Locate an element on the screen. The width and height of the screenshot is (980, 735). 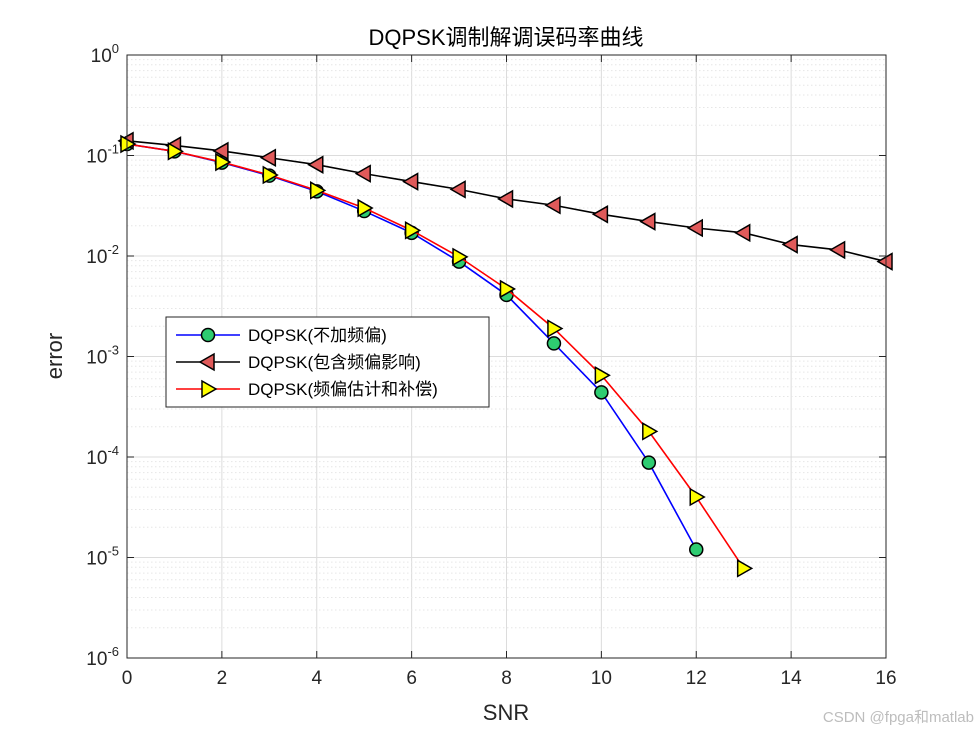
legend-entry: DQPSK(不加频偏) is located at coordinates (281, 335).